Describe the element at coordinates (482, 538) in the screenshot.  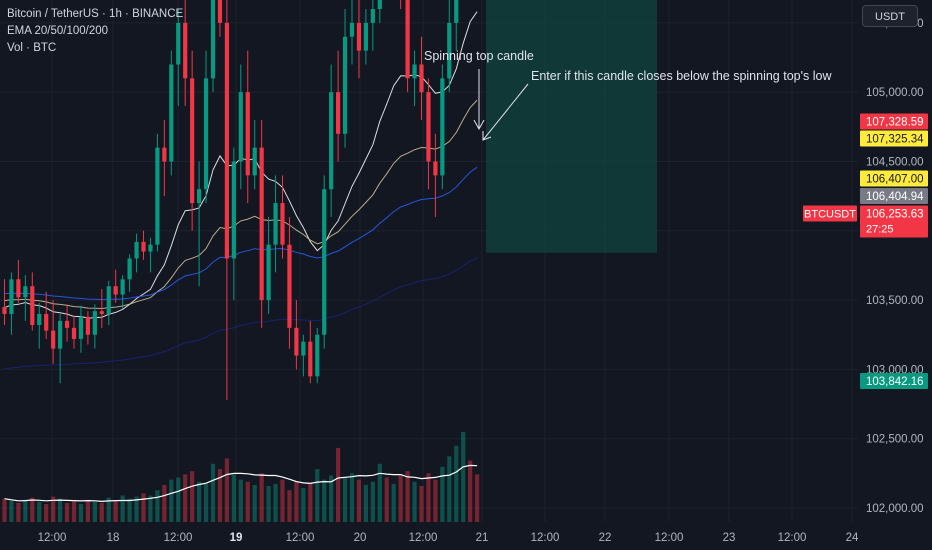
I see `time-tick-label: 21` at that location.